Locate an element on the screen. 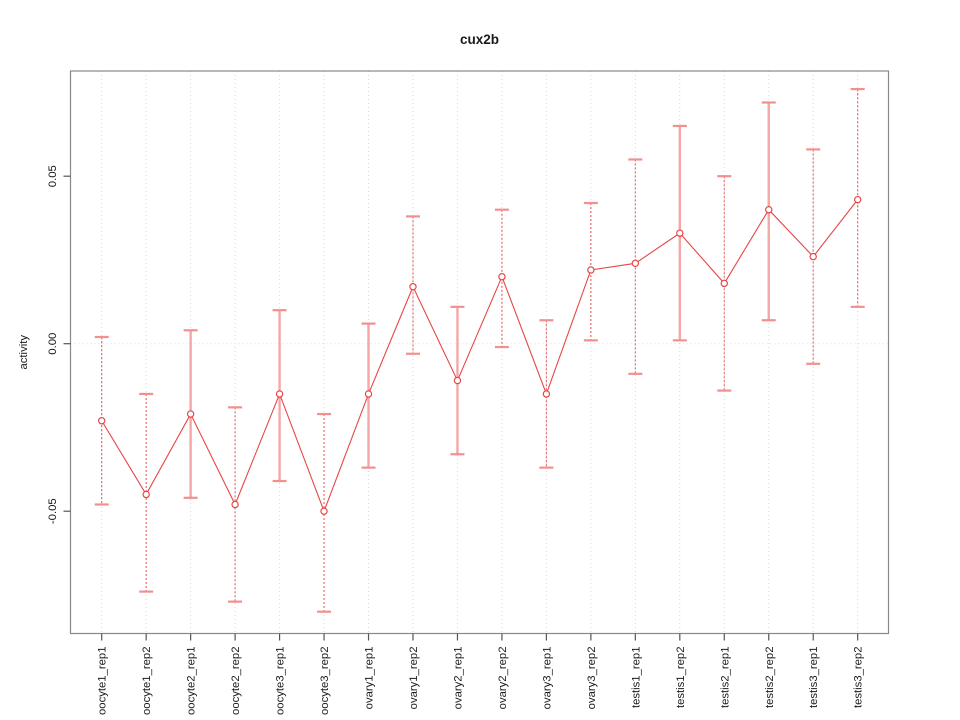  x-tick-label: testis3_rep1 is located at coordinates (814, 678).